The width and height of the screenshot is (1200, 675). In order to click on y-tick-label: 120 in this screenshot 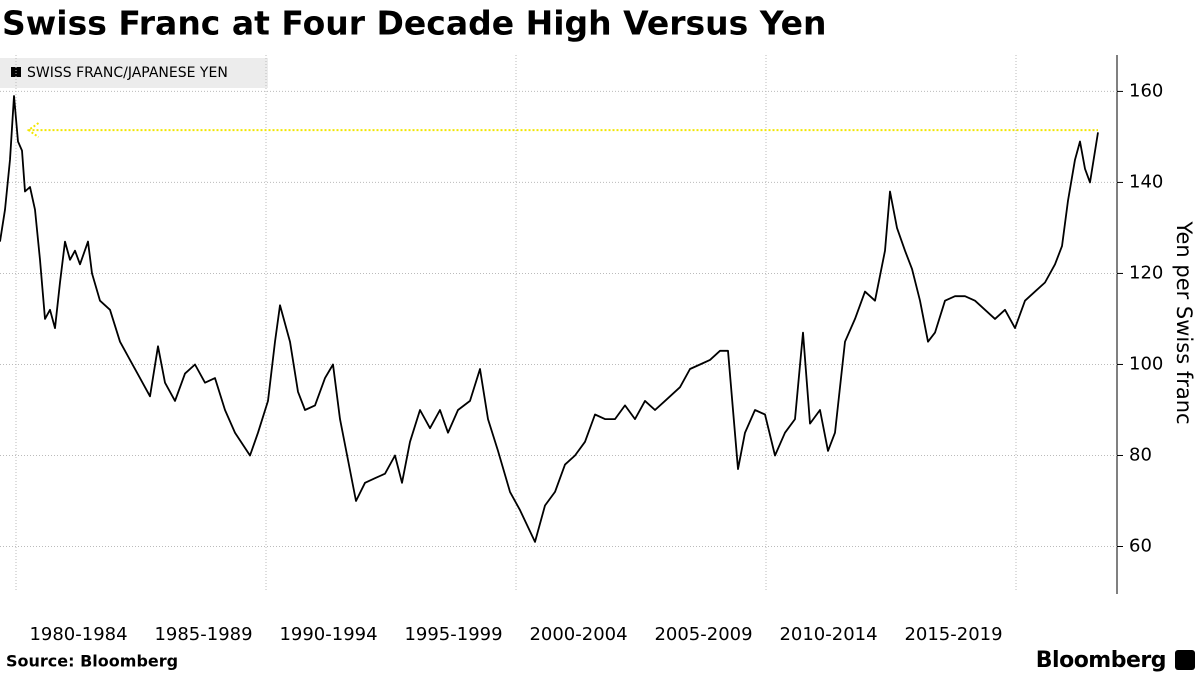, I will do `click(1146, 272)`.